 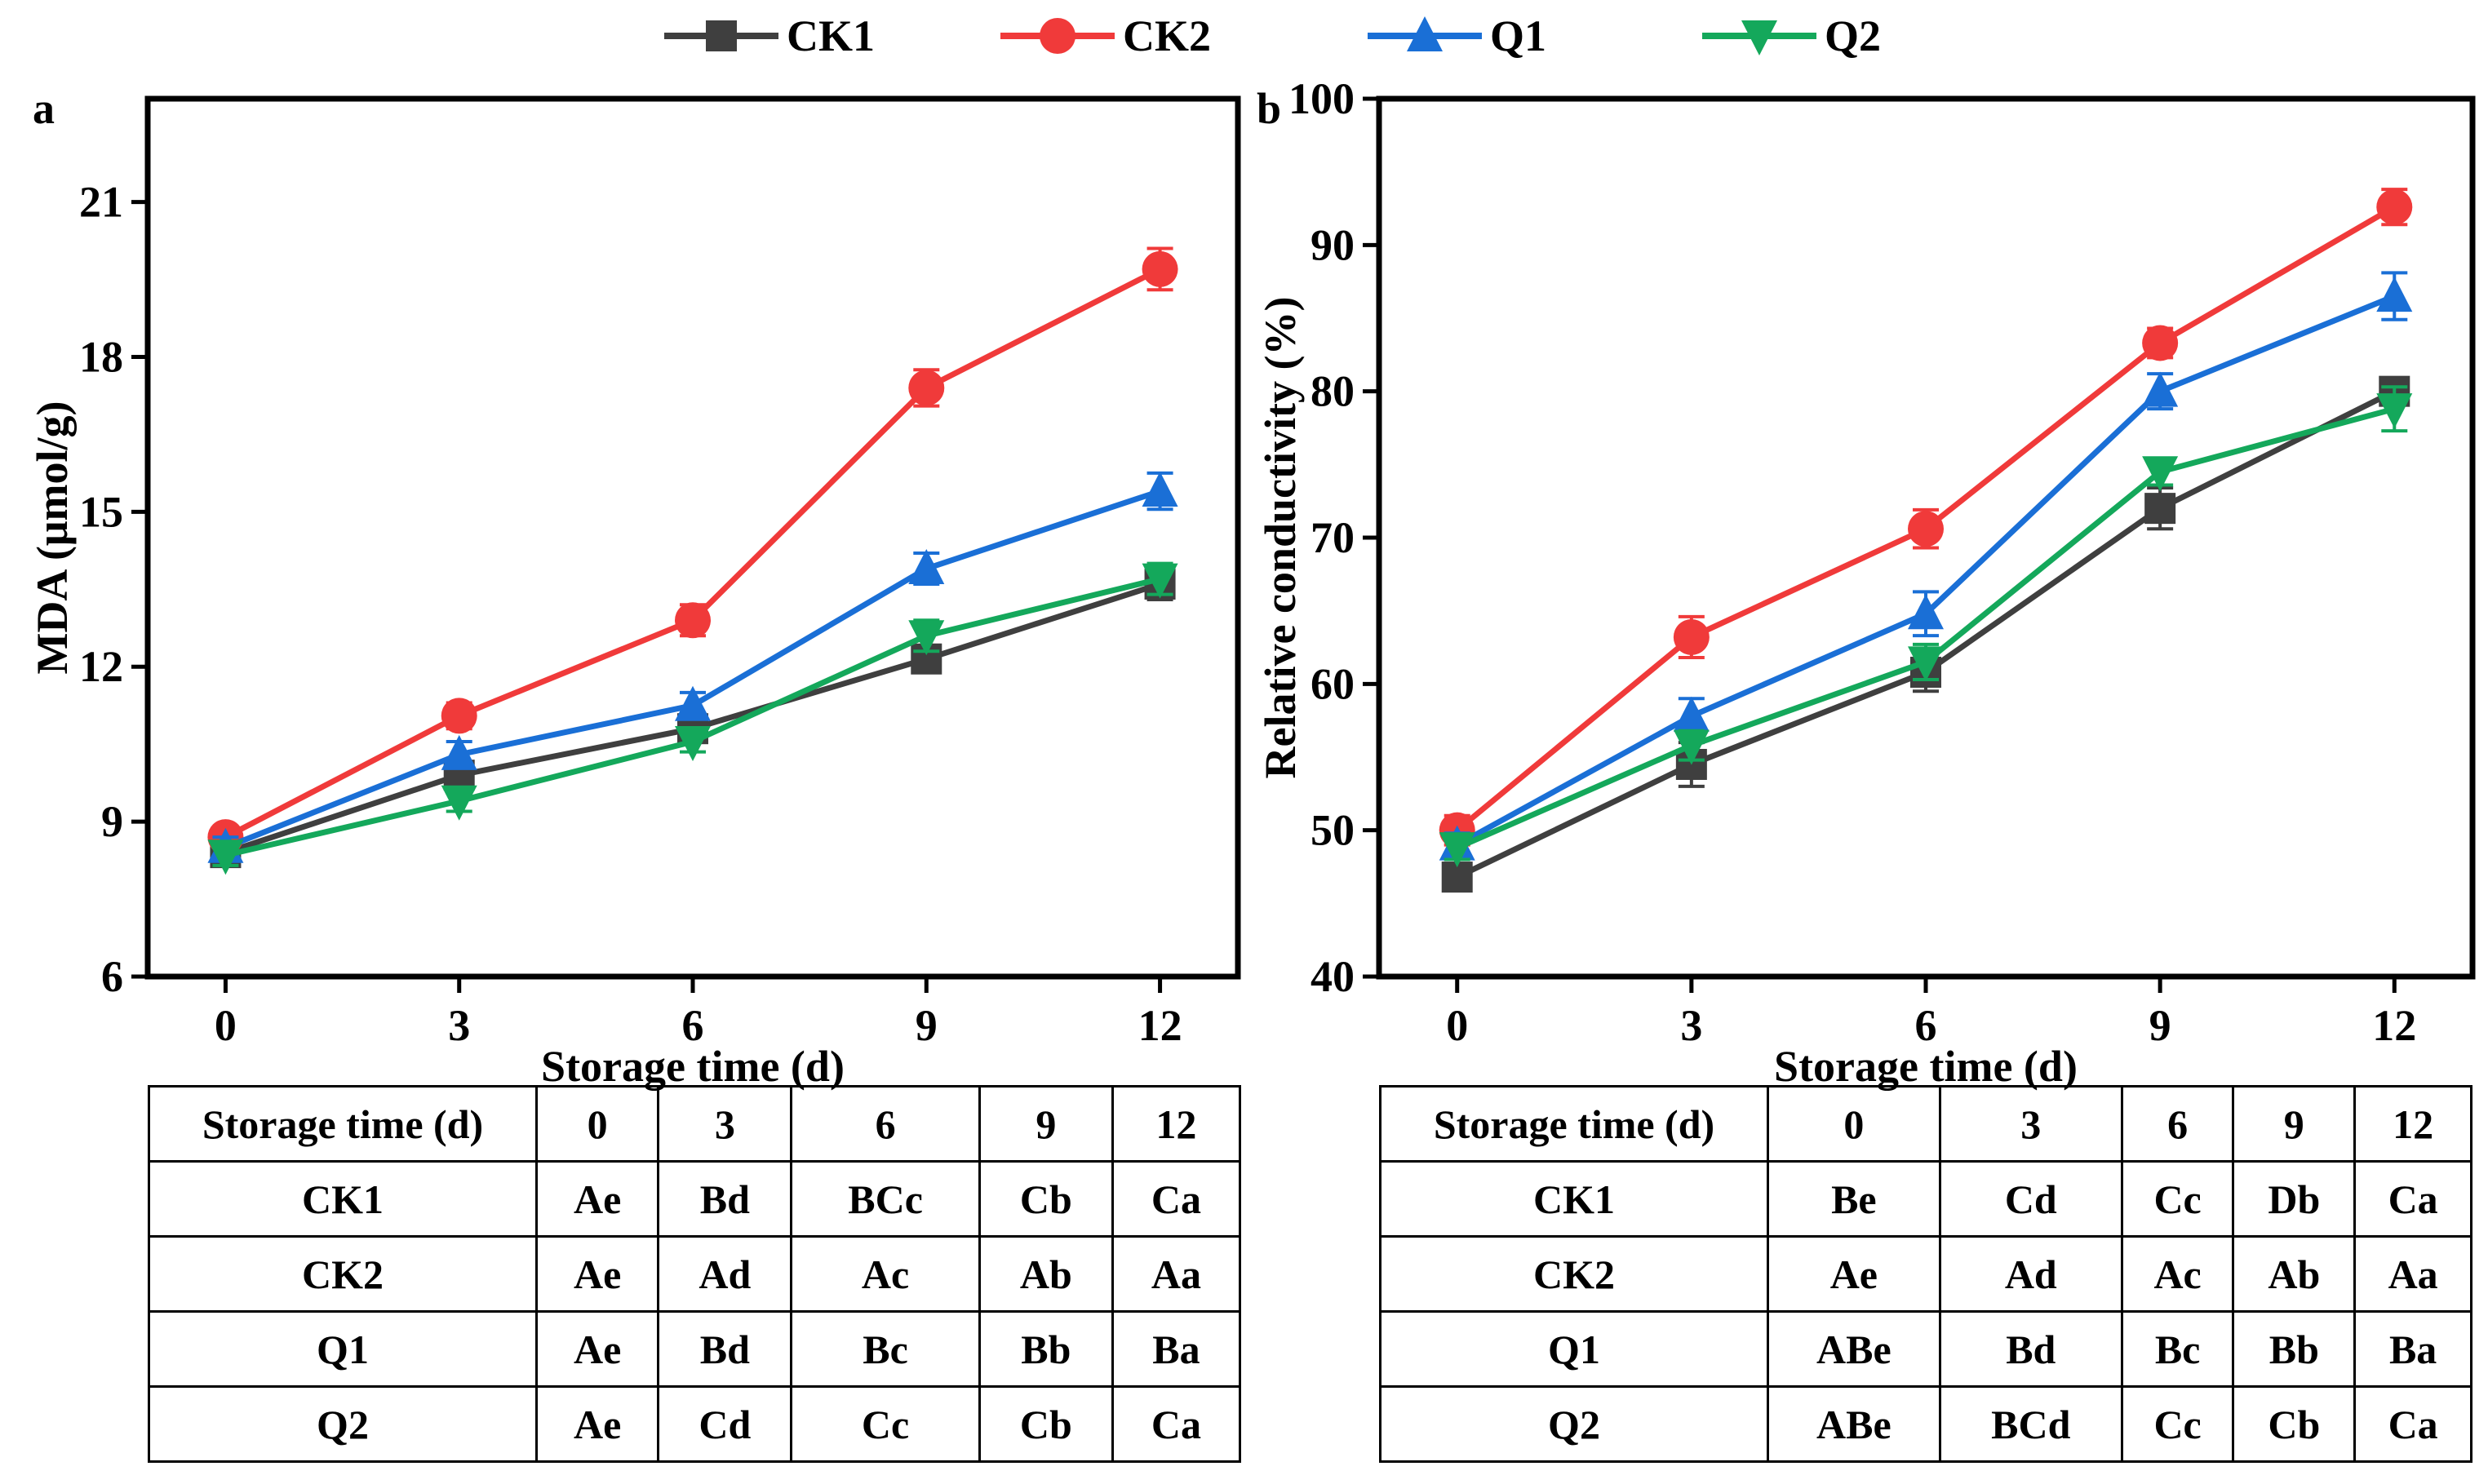 I want to click on x-tick-label: 0, so click(x=226, y=1025).